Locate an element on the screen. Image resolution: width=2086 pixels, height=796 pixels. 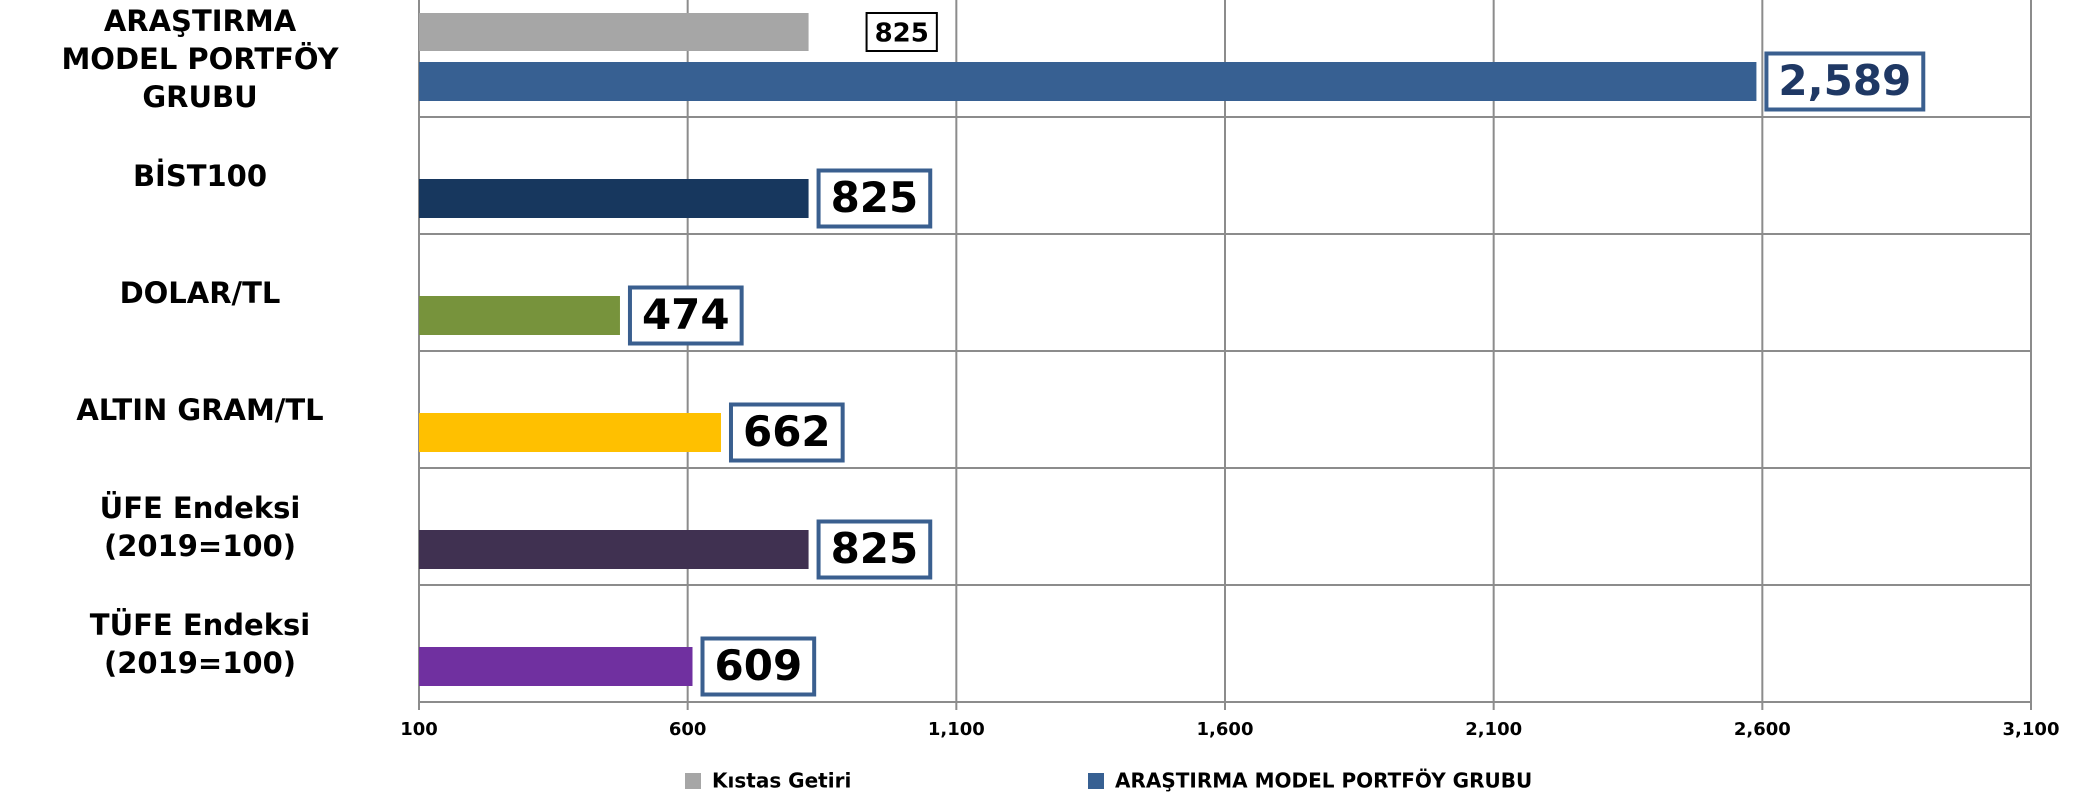
category-label: ARAŞTIRMA MODEL PORTFÖY GRUBU is located at coordinates (200, 58).